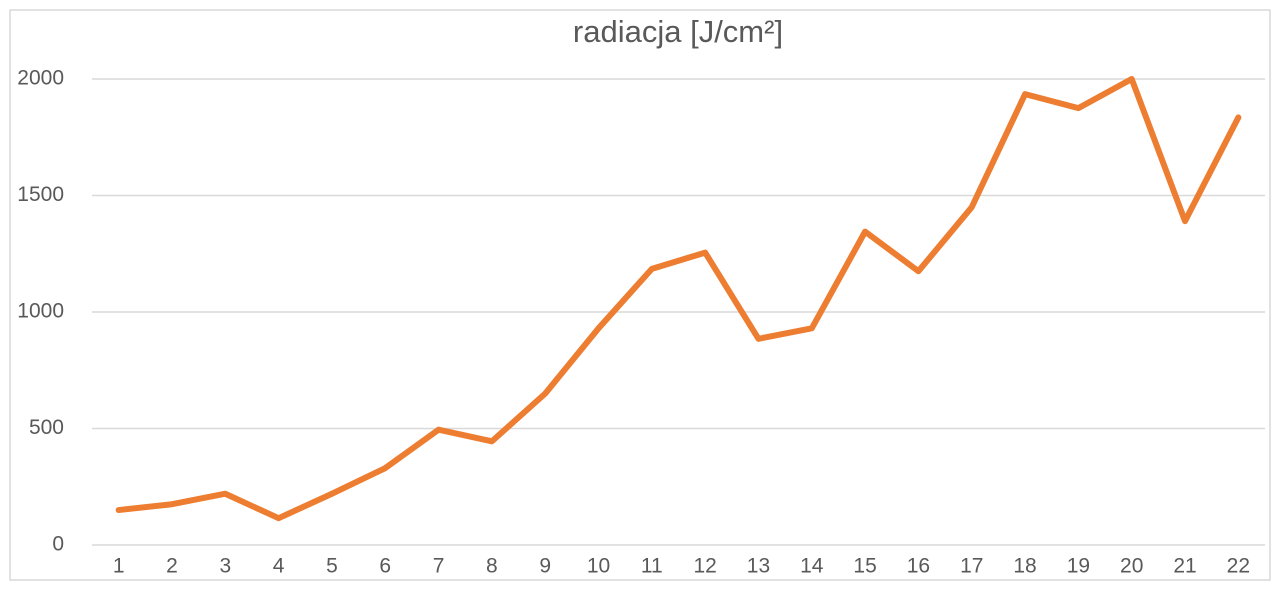  I want to click on x-tick-label: 1, so click(119, 566).